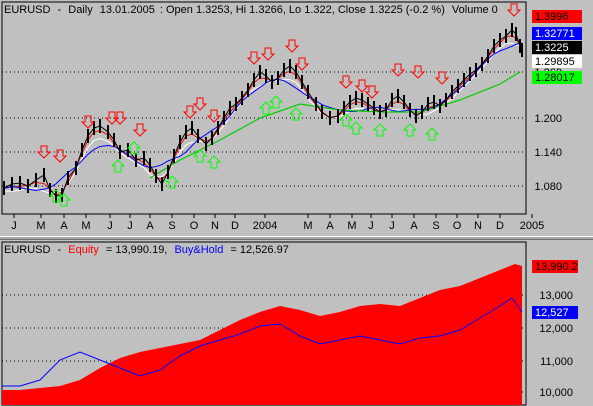 Image resolution: width=593 pixels, height=406 pixels. What do you see at coordinates (552, 313) in the screenshot?
I see `equity-badge-text: 12,527` at bounding box center [552, 313].